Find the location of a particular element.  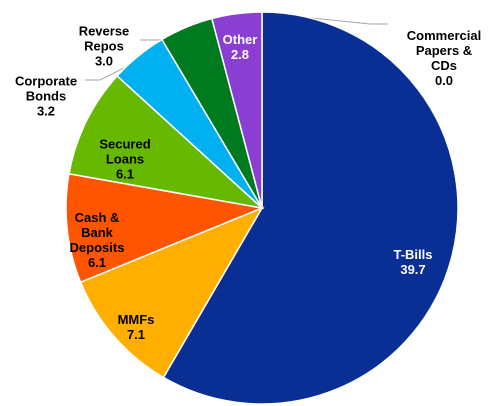

leader-line is located at coordinates (107, 73).